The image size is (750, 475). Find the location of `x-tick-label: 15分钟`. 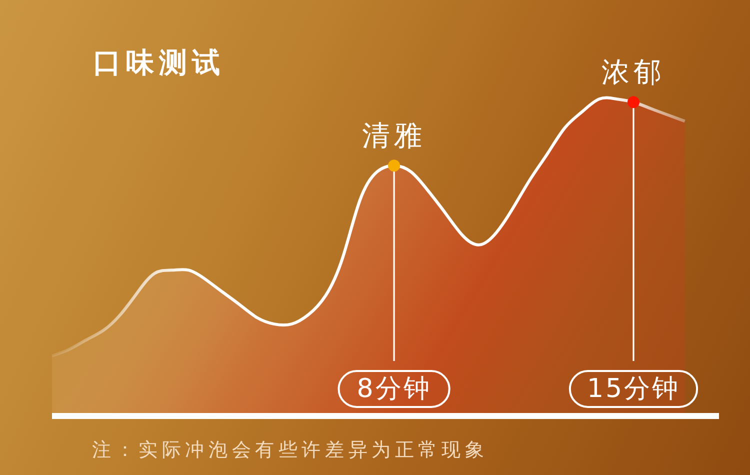

x-tick-label: 15分钟 is located at coordinates (633, 389).